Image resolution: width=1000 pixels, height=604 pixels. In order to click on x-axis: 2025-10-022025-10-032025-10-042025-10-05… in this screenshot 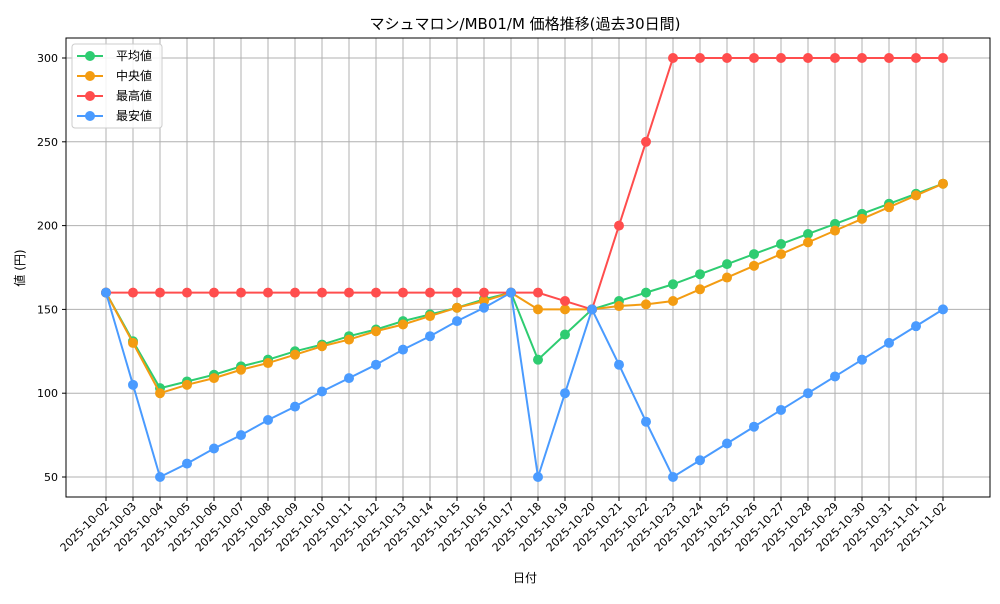, I will do `click(503, 525)`.